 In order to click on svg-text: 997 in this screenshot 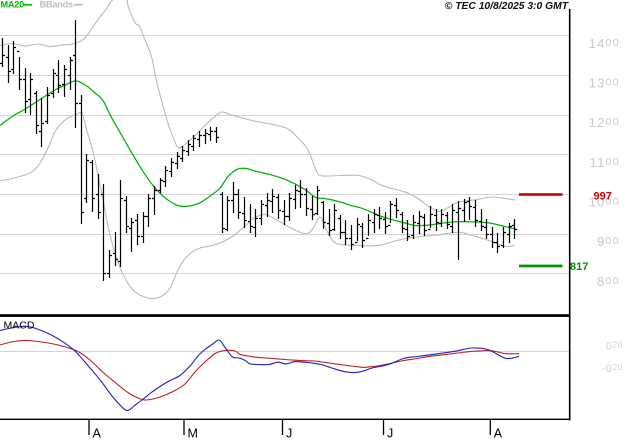, I will do `click(603, 197)`.